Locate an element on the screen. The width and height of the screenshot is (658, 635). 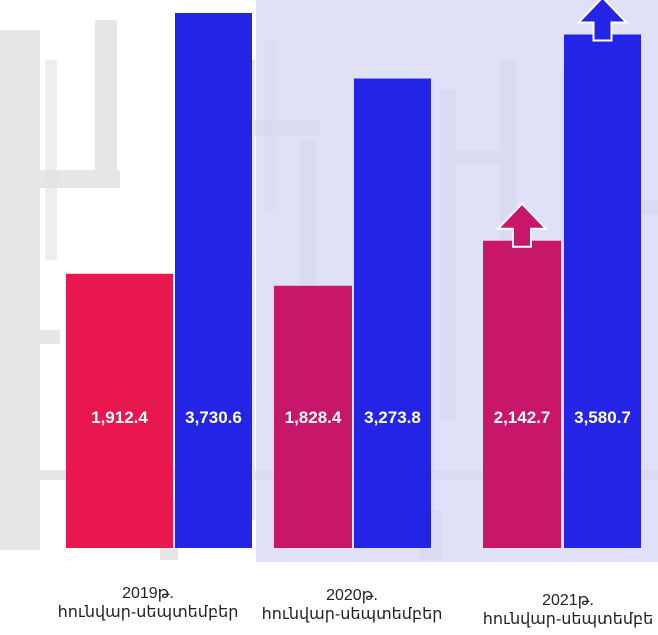
data-label-series-1-2: 2,142.7 is located at coordinates (522, 417).